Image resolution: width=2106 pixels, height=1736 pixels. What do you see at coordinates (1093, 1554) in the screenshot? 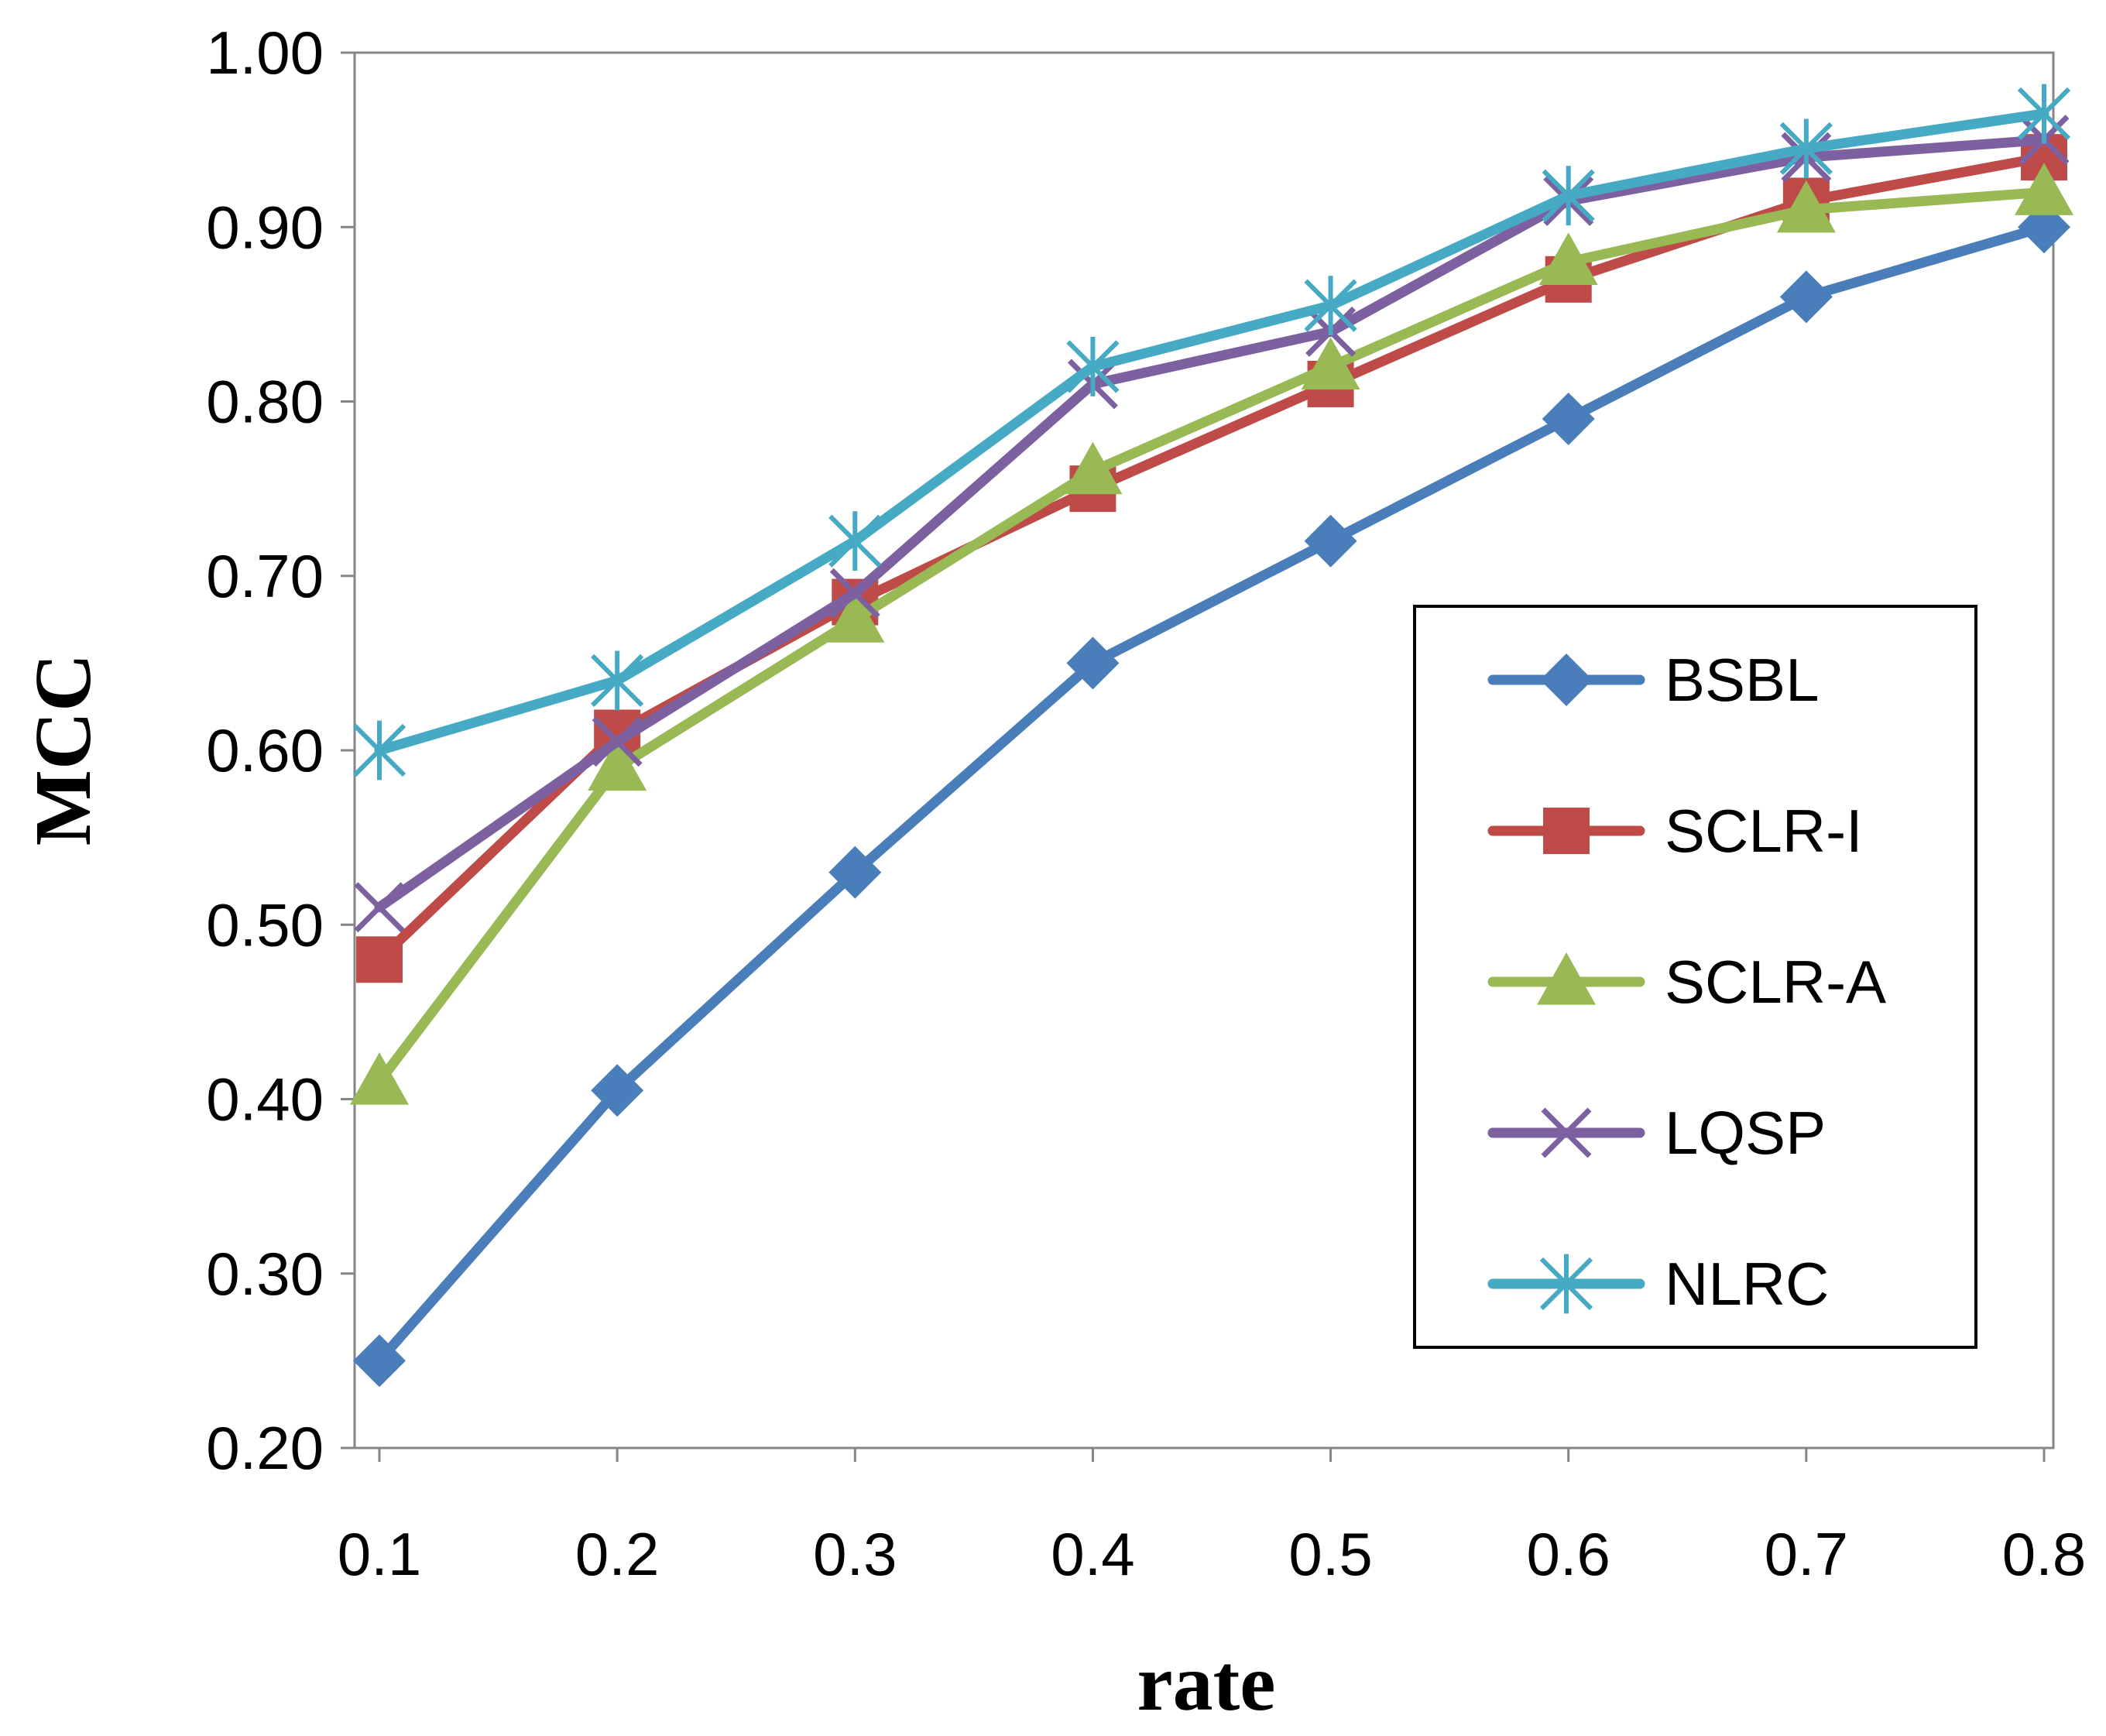
I see `x-tick-label: 0.4` at bounding box center [1093, 1554].